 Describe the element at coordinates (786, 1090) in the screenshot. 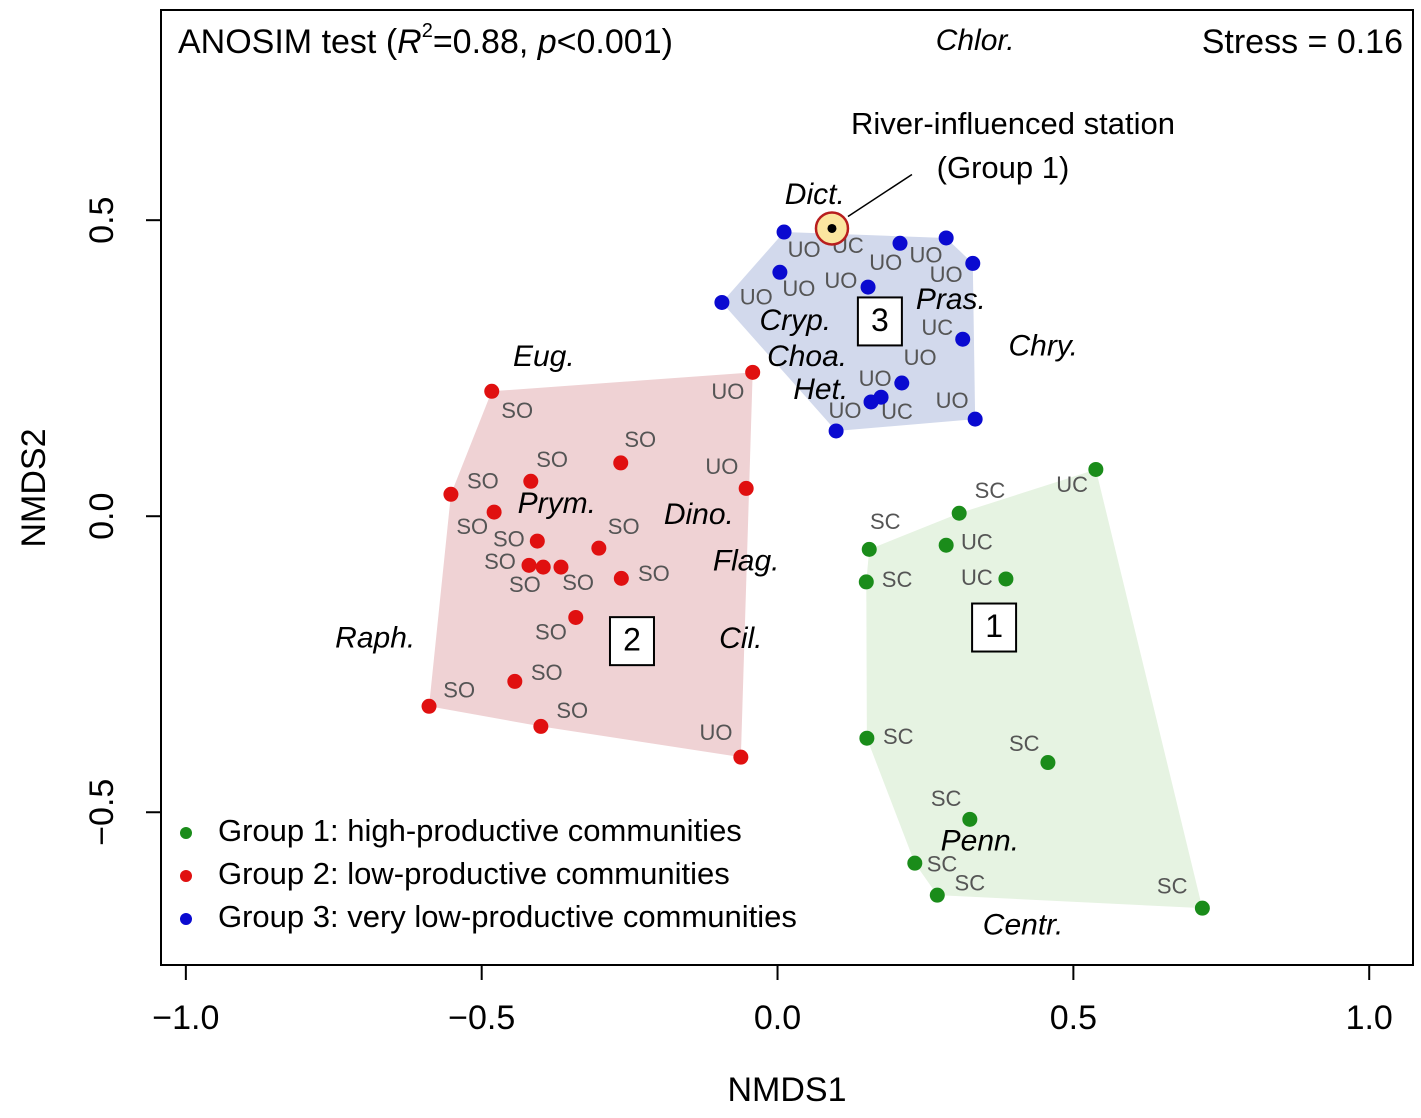

I see `x-axis-label: NMDS1` at that location.